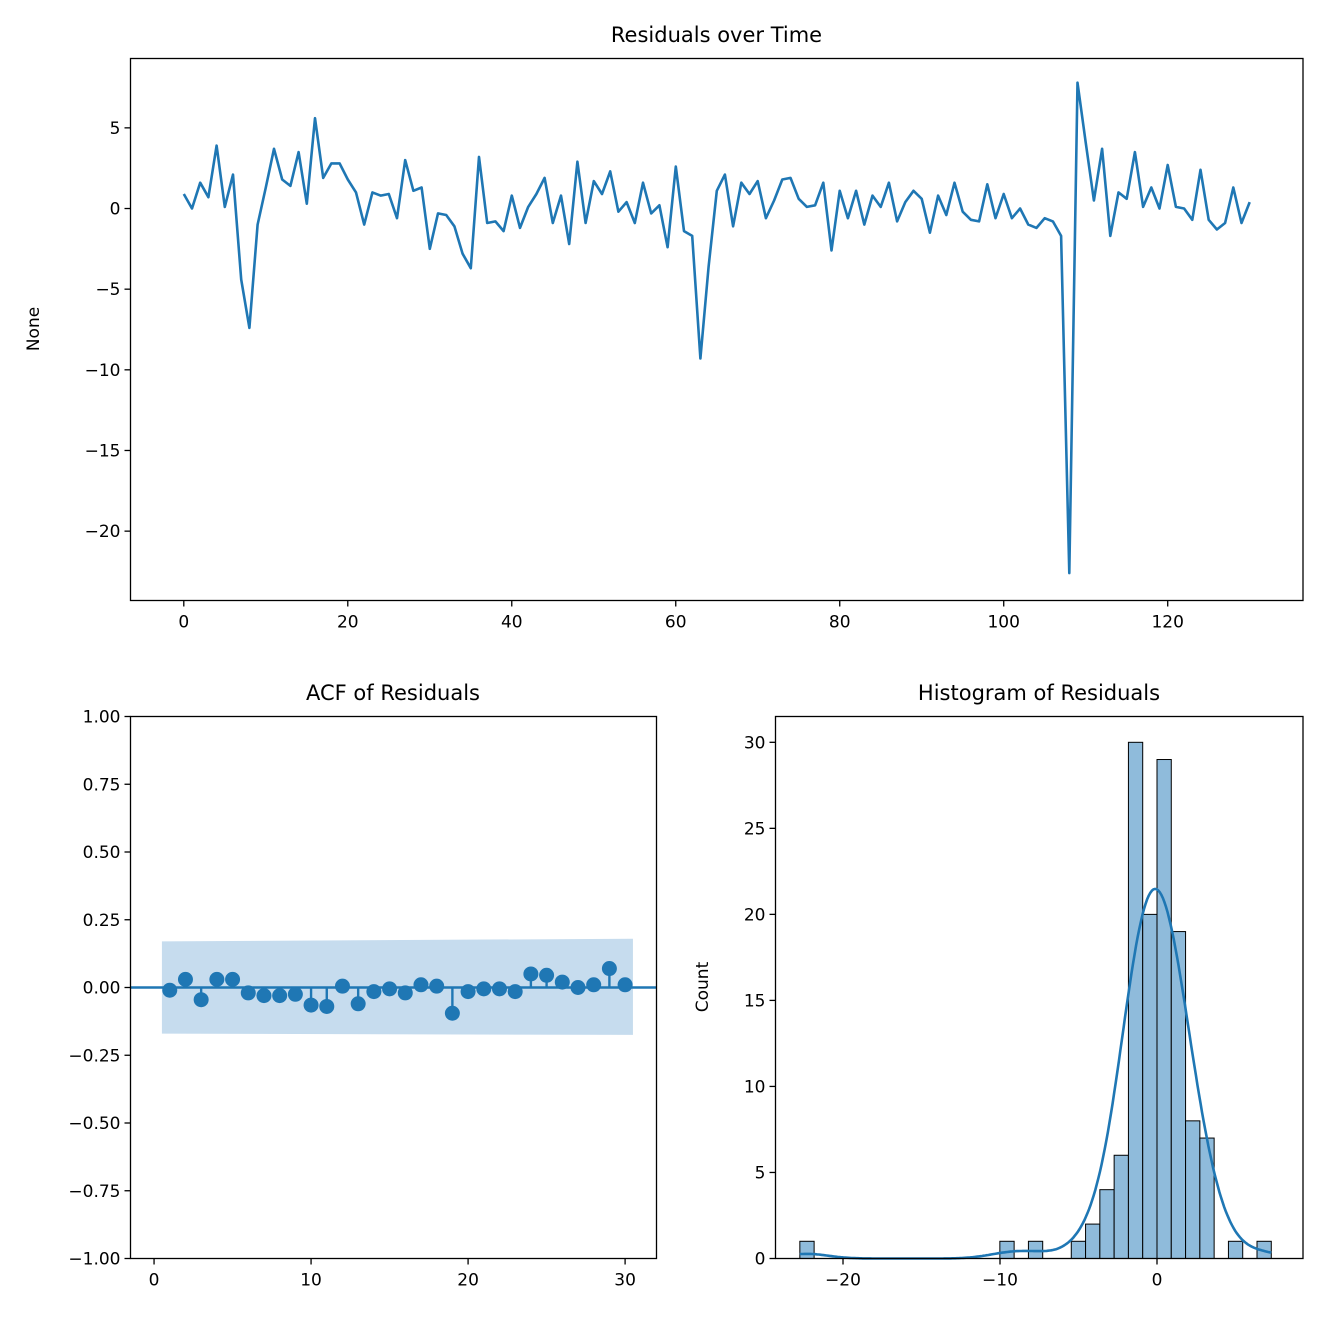  Describe the element at coordinates (755, 829) in the screenshot. I see `y-tick-label: 25` at that location.